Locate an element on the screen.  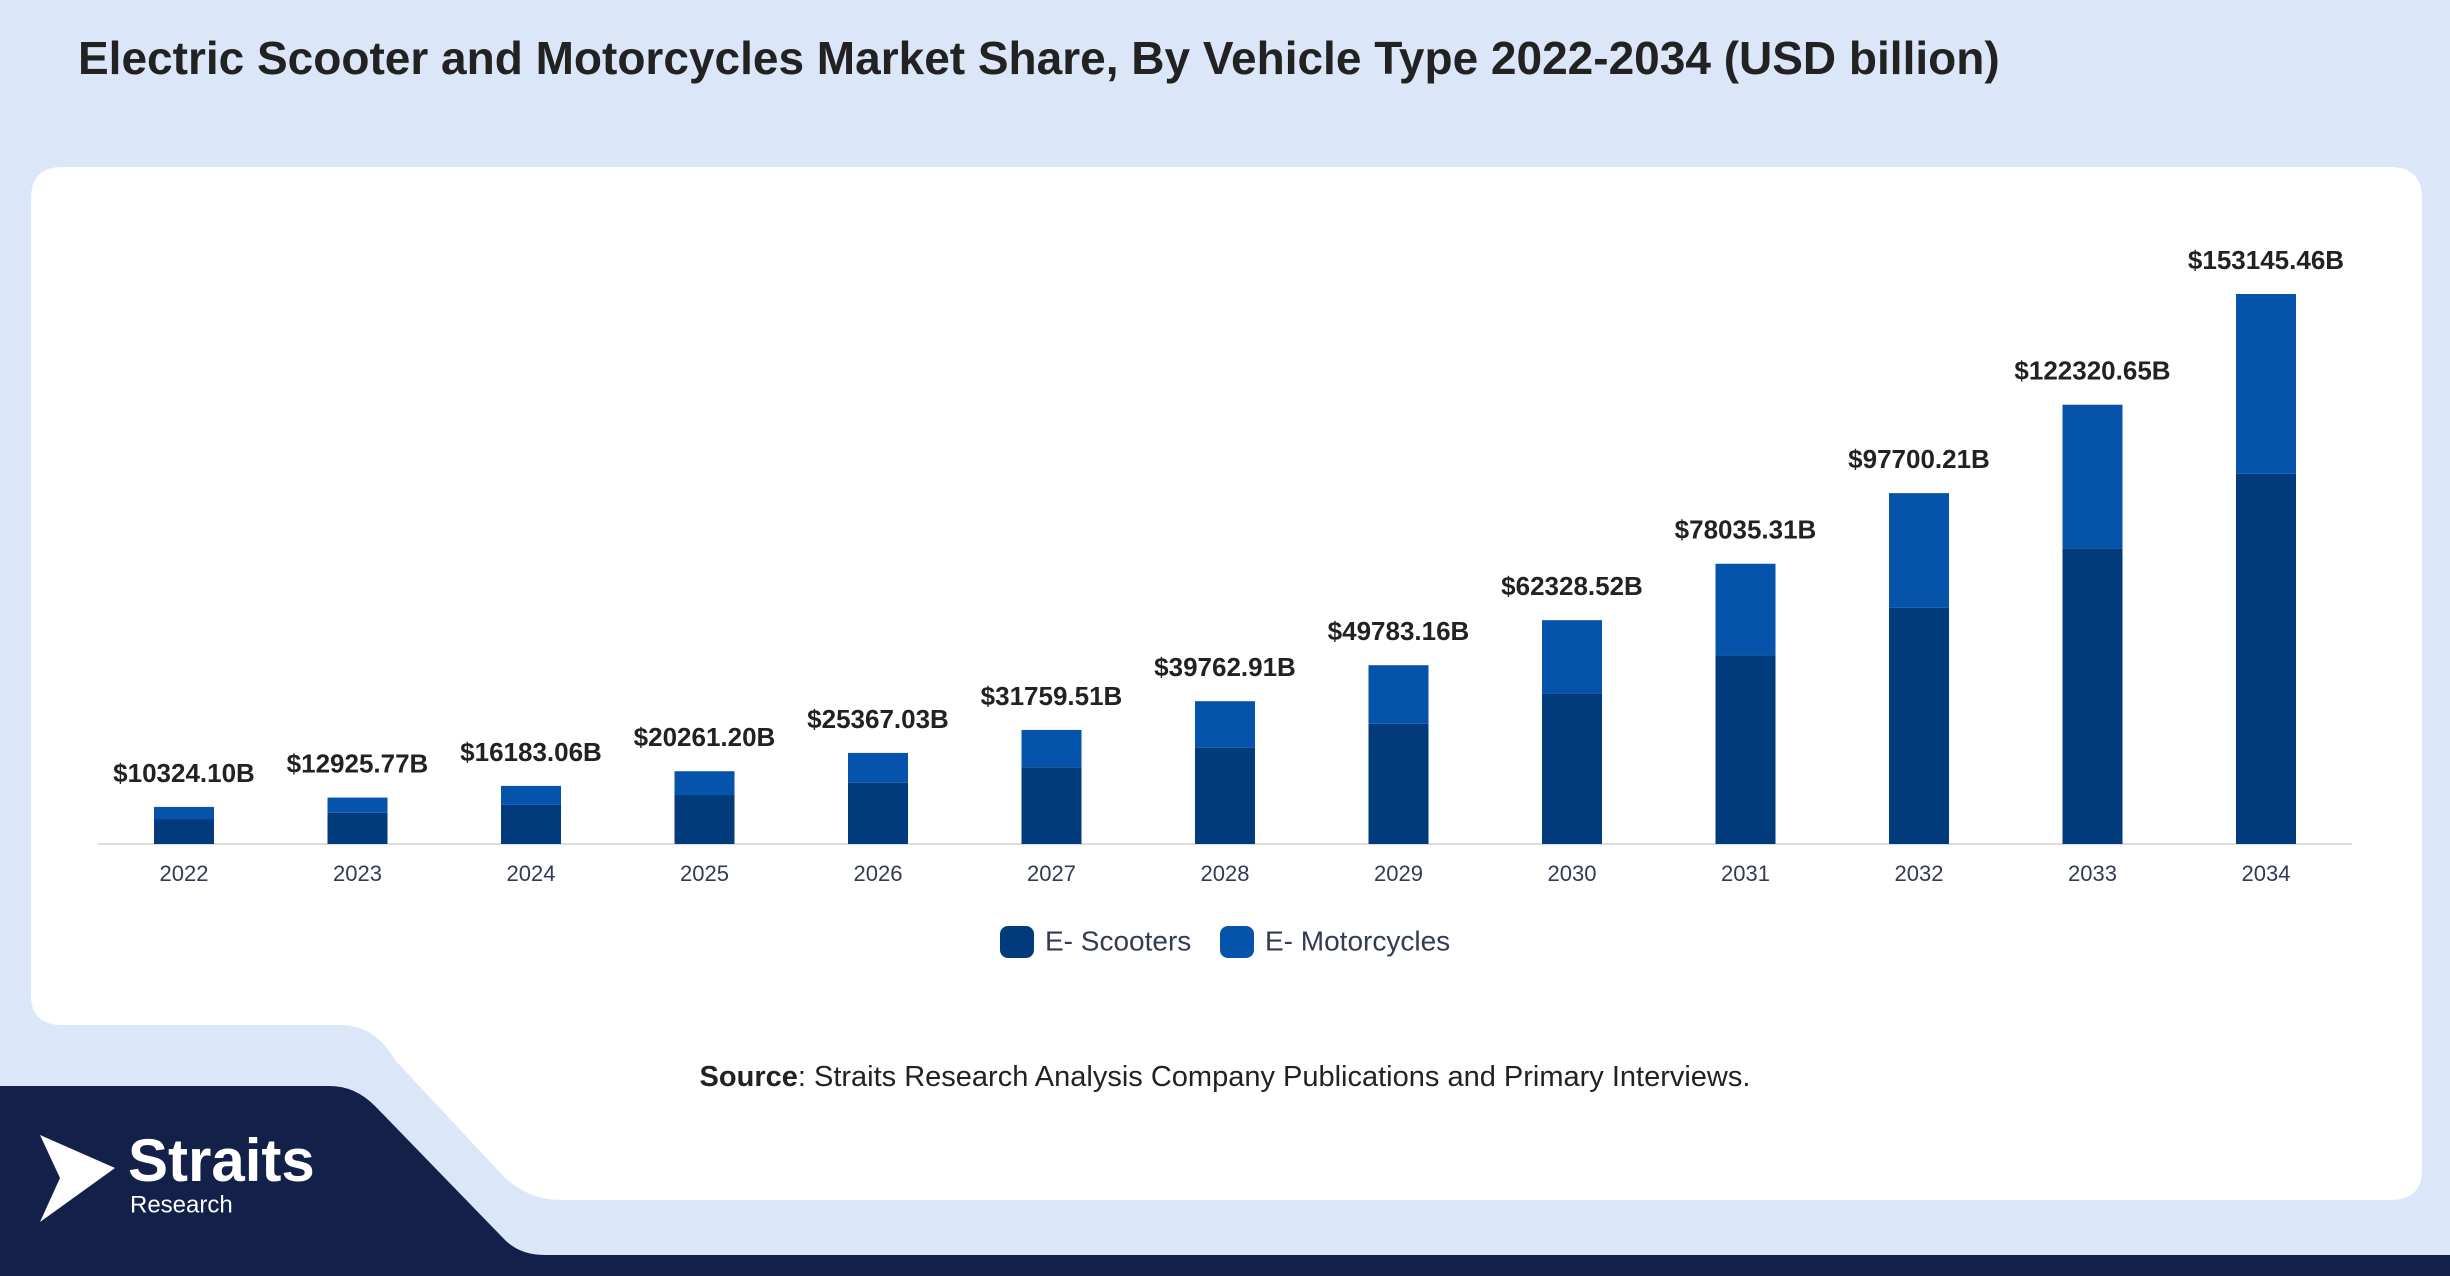
total-label: $153145.46B is located at coordinates (2266, 260).